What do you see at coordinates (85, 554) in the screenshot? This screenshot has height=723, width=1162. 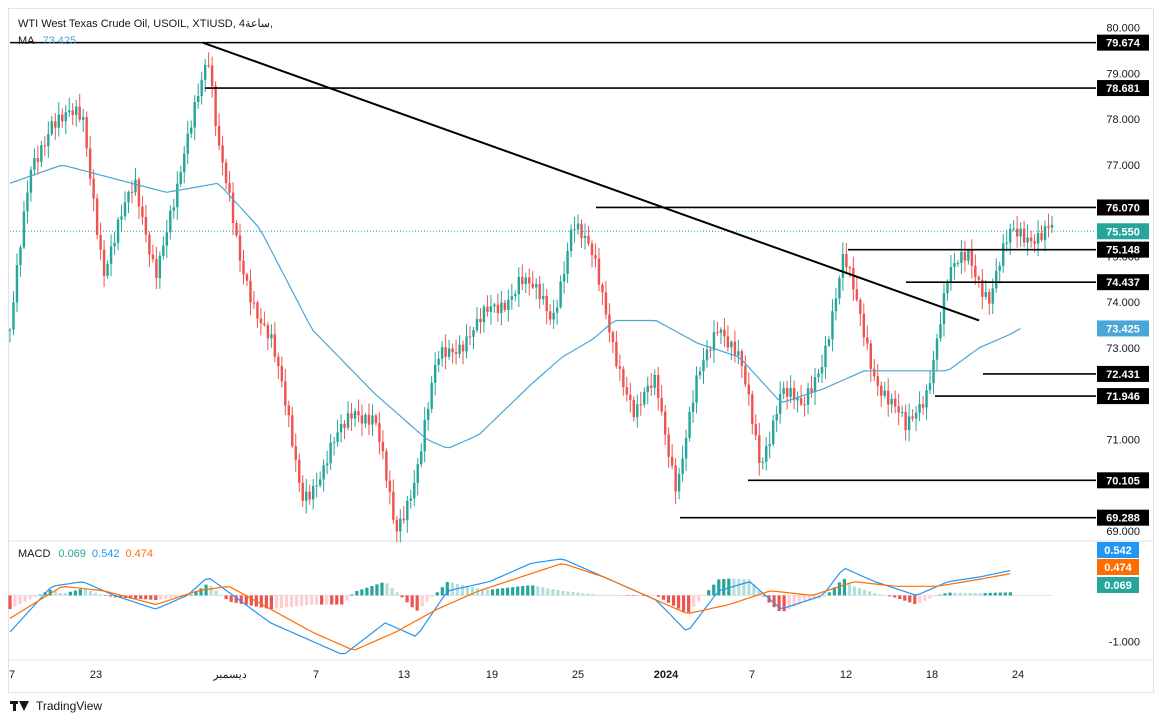 I see `macd-legend: MACD 0.069 0.542 0.474` at bounding box center [85, 554].